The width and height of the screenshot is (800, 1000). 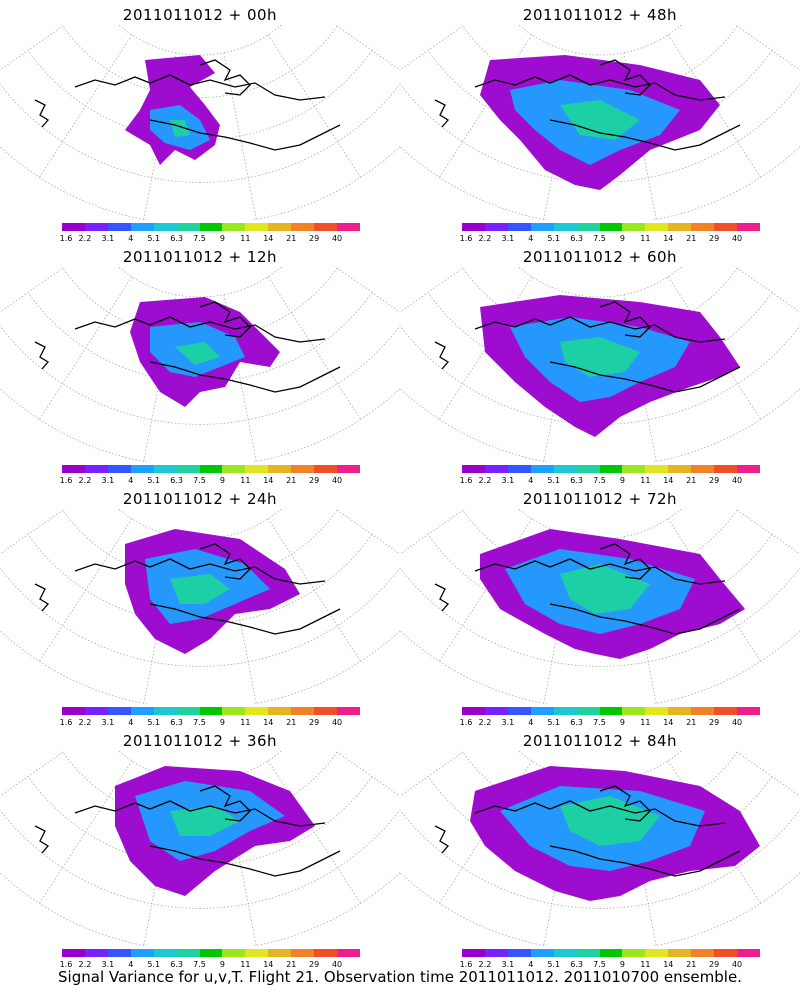 What do you see at coordinates (610, 481) in the screenshot?
I see `colorbar-ticks: 1.6 2.2 3.1 4 5.1 6.3 7.5 9 11 14 21 29 40` at bounding box center [610, 481].